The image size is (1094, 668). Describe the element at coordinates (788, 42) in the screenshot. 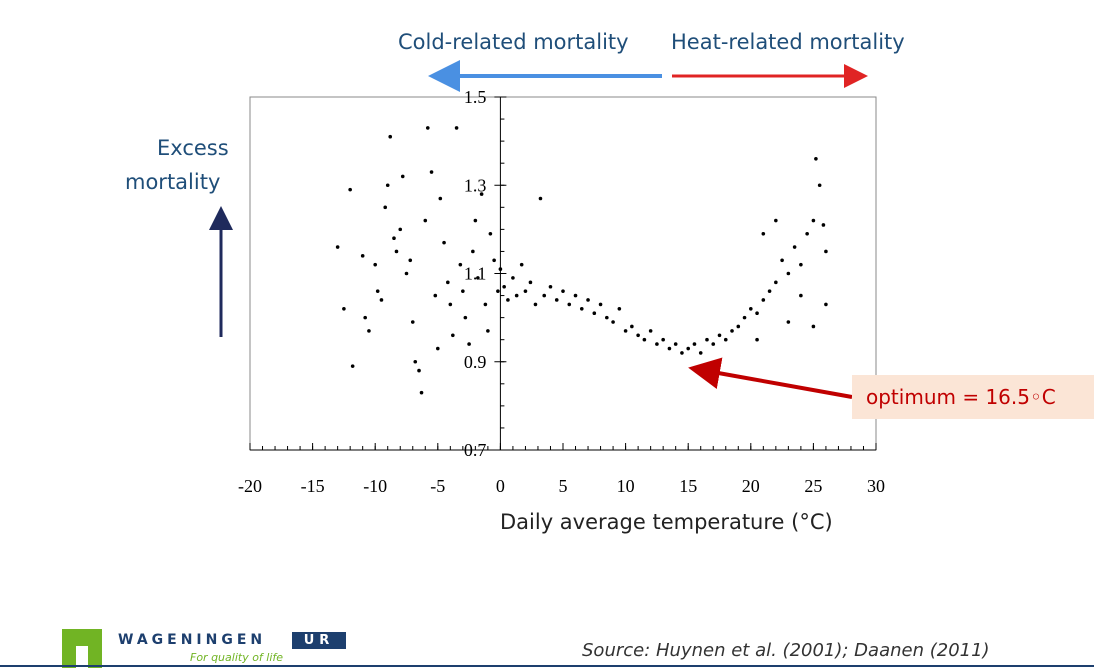

I see `heat-related-mortality-label: Heat-related mortality` at that location.